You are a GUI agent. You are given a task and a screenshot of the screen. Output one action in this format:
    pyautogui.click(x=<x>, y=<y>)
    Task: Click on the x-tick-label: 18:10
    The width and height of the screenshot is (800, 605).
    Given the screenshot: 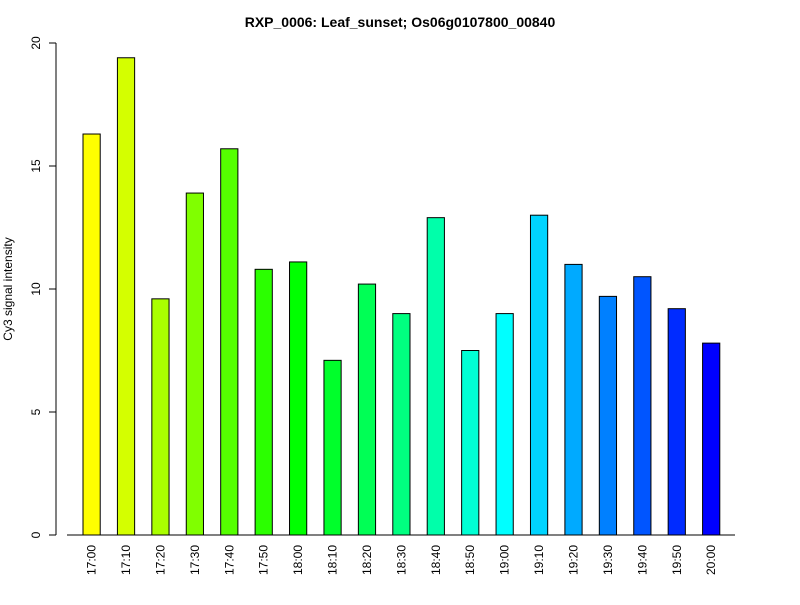 What is the action you would take?
    pyautogui.click(x=333, y=560)
    